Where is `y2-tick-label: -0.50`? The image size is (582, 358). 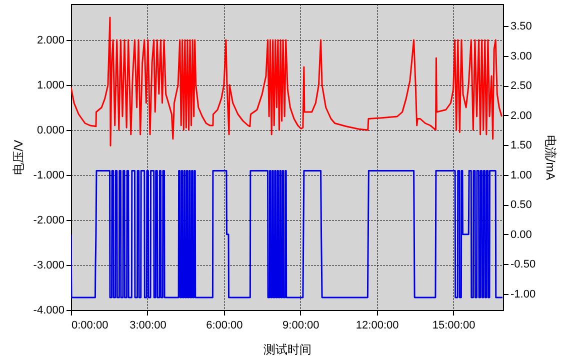
y2-tick-label: -0.50 is located at coordinates (523, 264).